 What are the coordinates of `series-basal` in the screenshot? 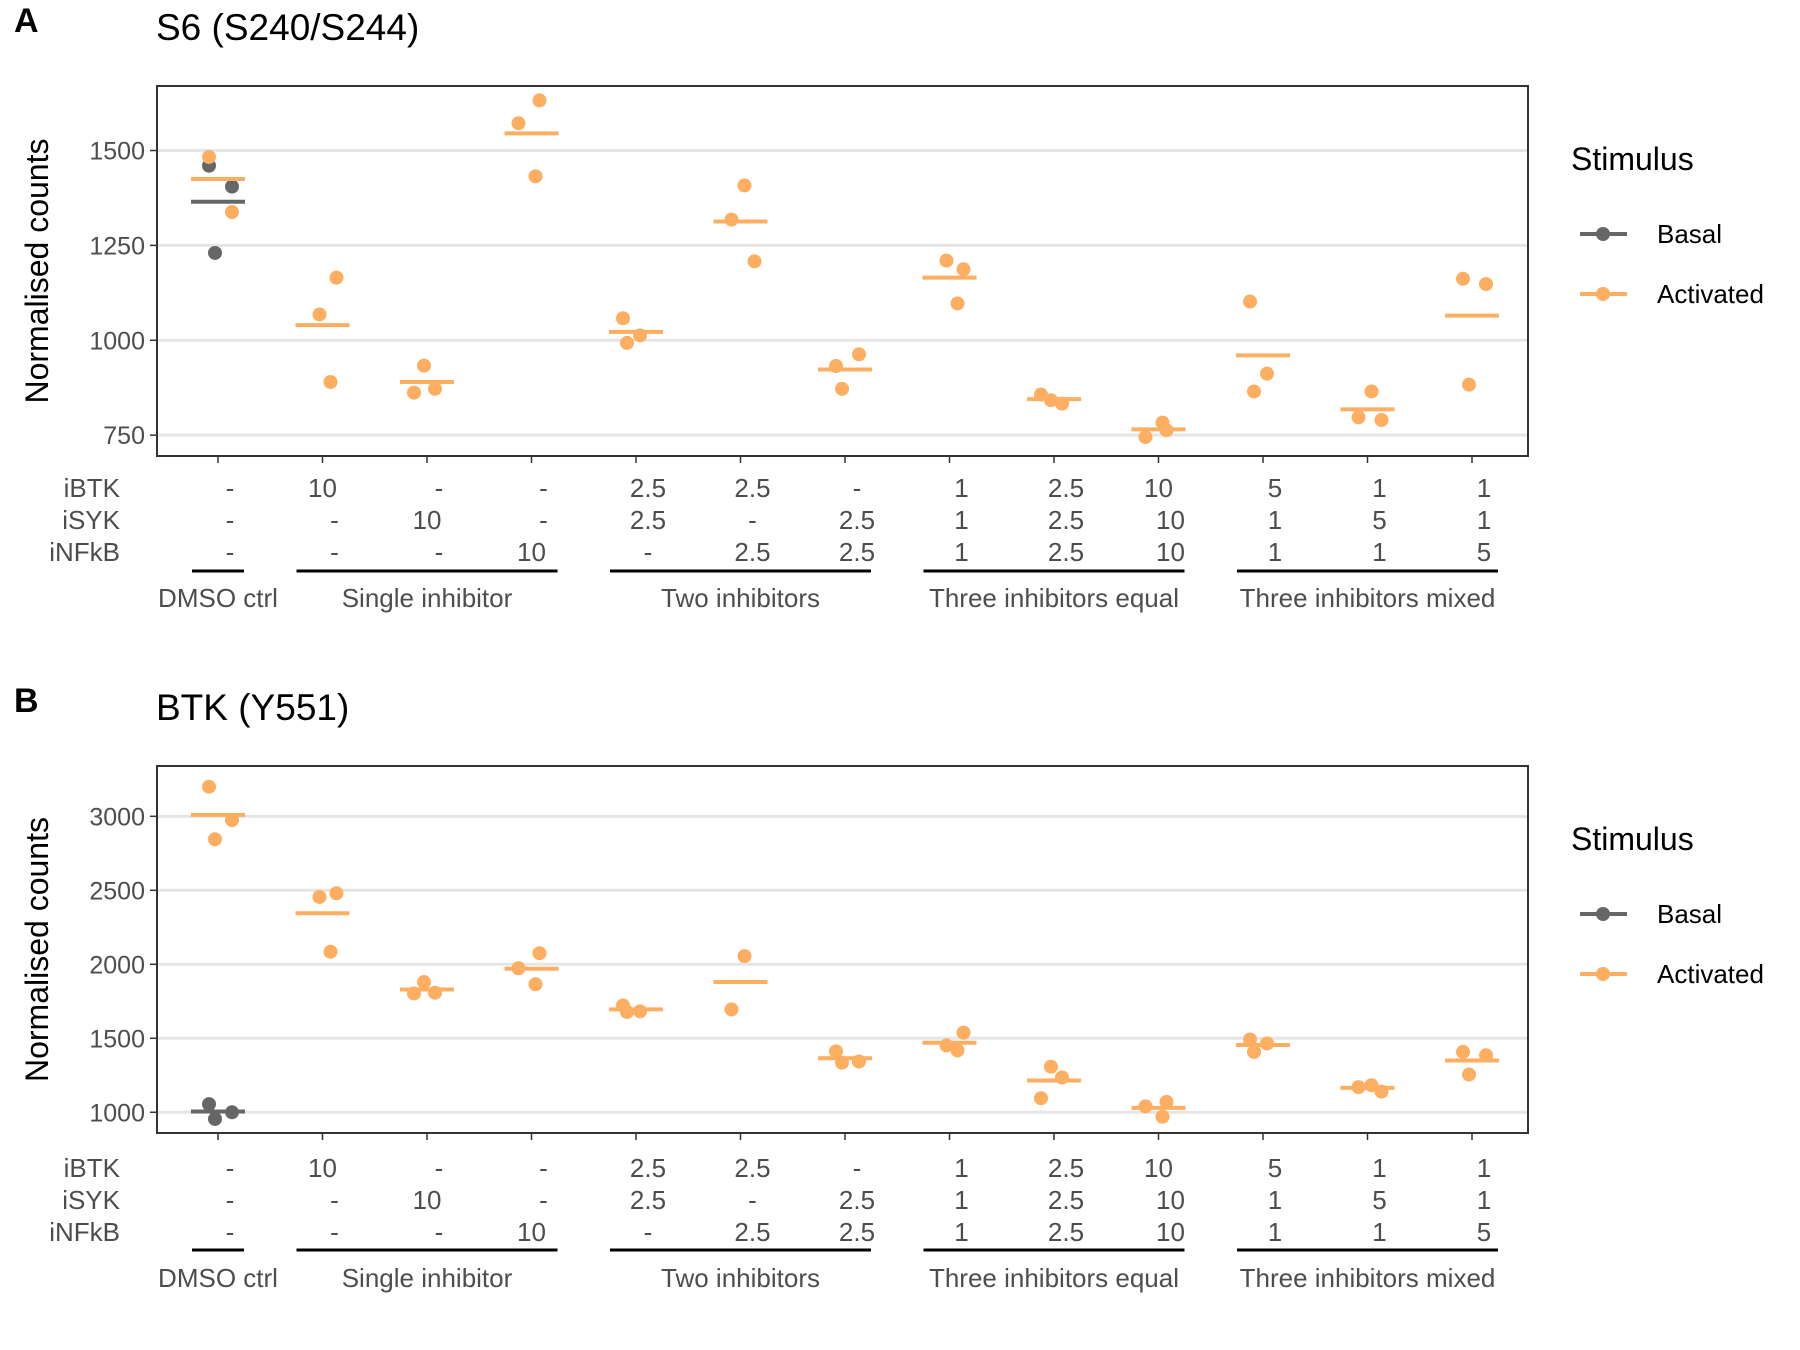 It's located at (218, 1111).